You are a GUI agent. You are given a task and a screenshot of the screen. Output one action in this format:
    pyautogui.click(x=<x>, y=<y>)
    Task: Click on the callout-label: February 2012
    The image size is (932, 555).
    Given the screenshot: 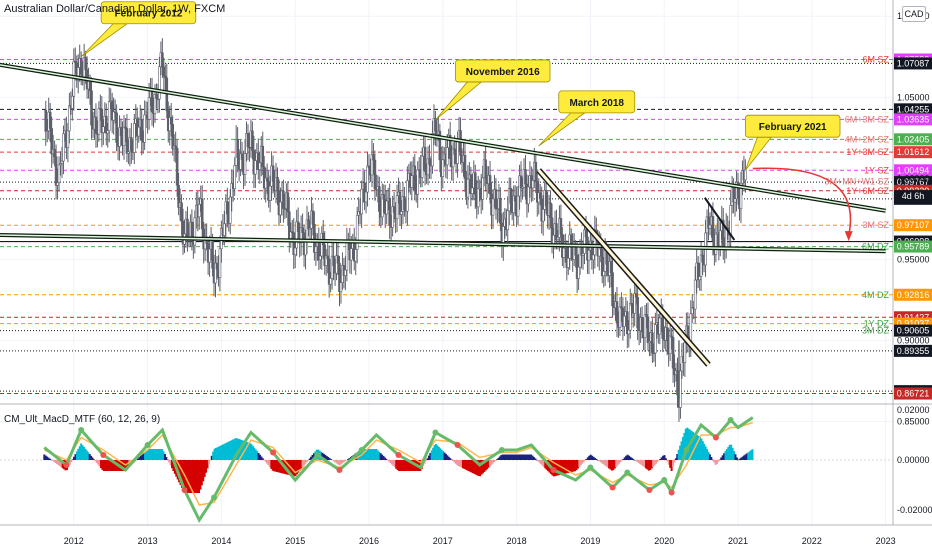 What is the action you would take?
    pyautogui.click(x=149, y=14)
    